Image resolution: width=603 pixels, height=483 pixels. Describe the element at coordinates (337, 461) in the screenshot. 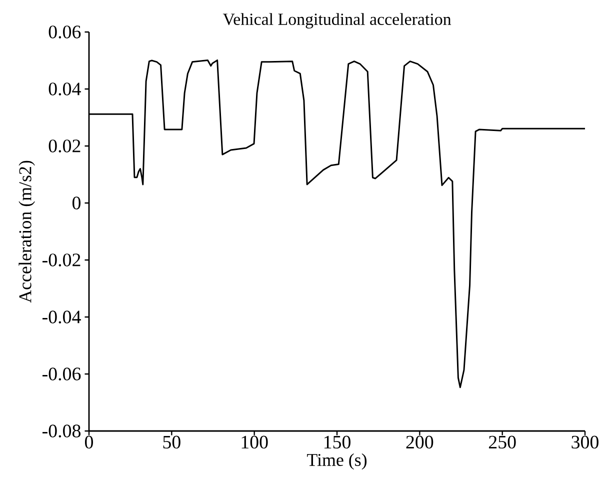

I see `x-axis-title: Time (s)` at that location.